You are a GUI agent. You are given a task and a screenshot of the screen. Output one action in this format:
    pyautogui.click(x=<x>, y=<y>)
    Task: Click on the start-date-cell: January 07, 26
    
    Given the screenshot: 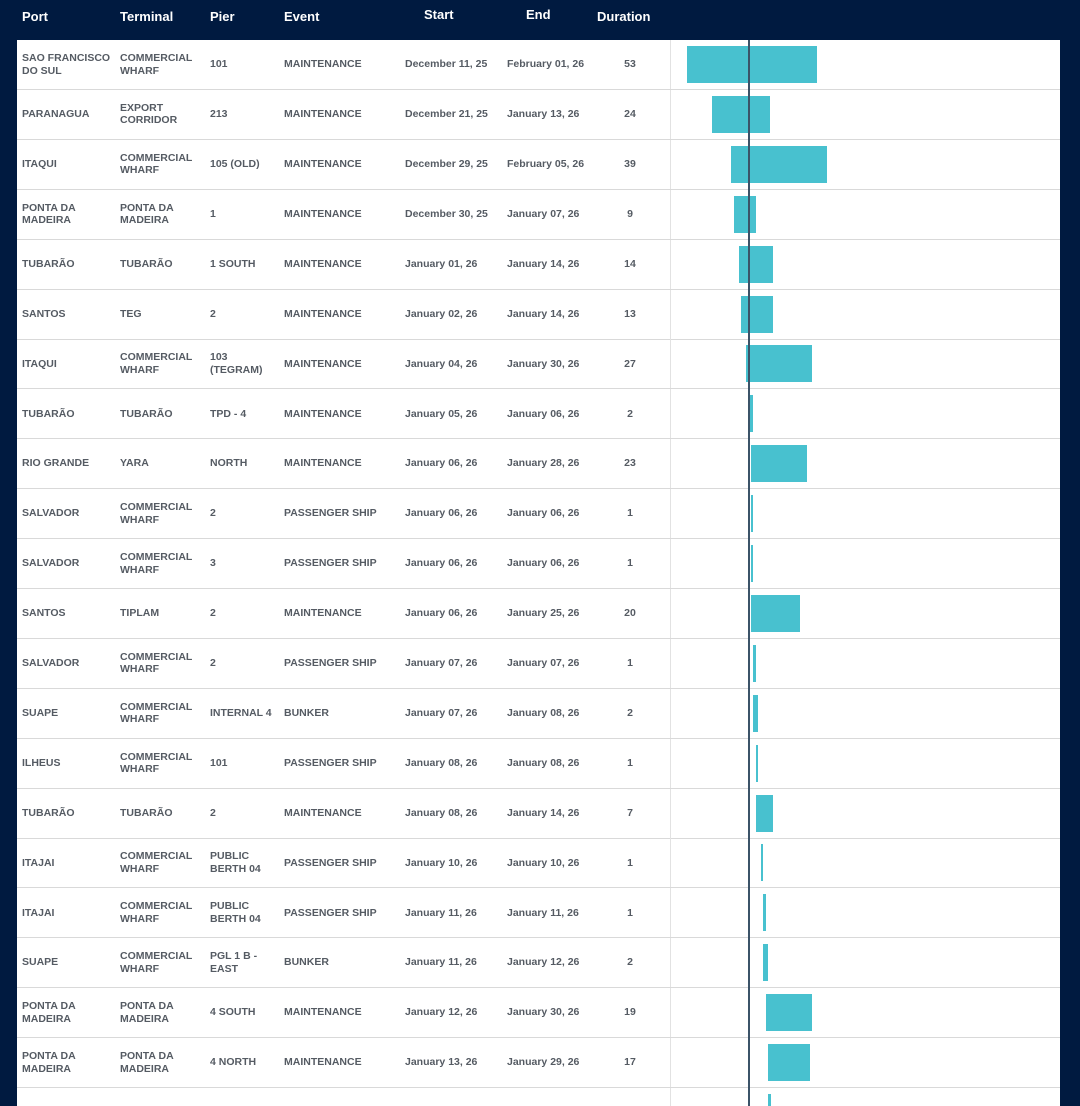 What is the action you would take?
    pyautogui.click(x=455, y=713)
    